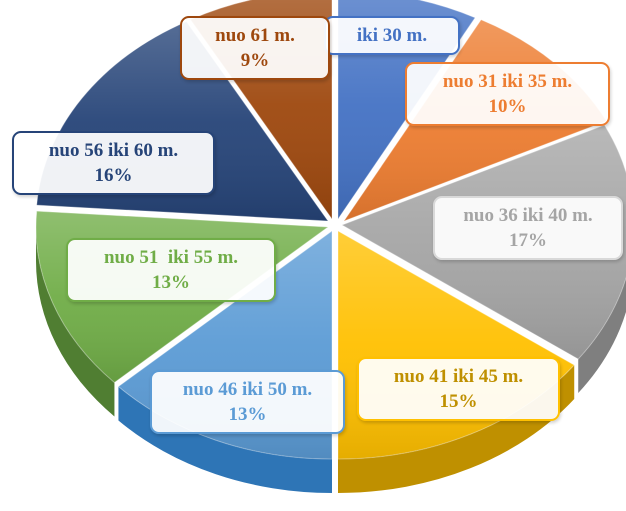 This screenshot has width=626, height=511. Describe the element at coordinates (458, 376) in the screenshot. I see `data-label-name: nuo 41 iki 45 m.` at that location.